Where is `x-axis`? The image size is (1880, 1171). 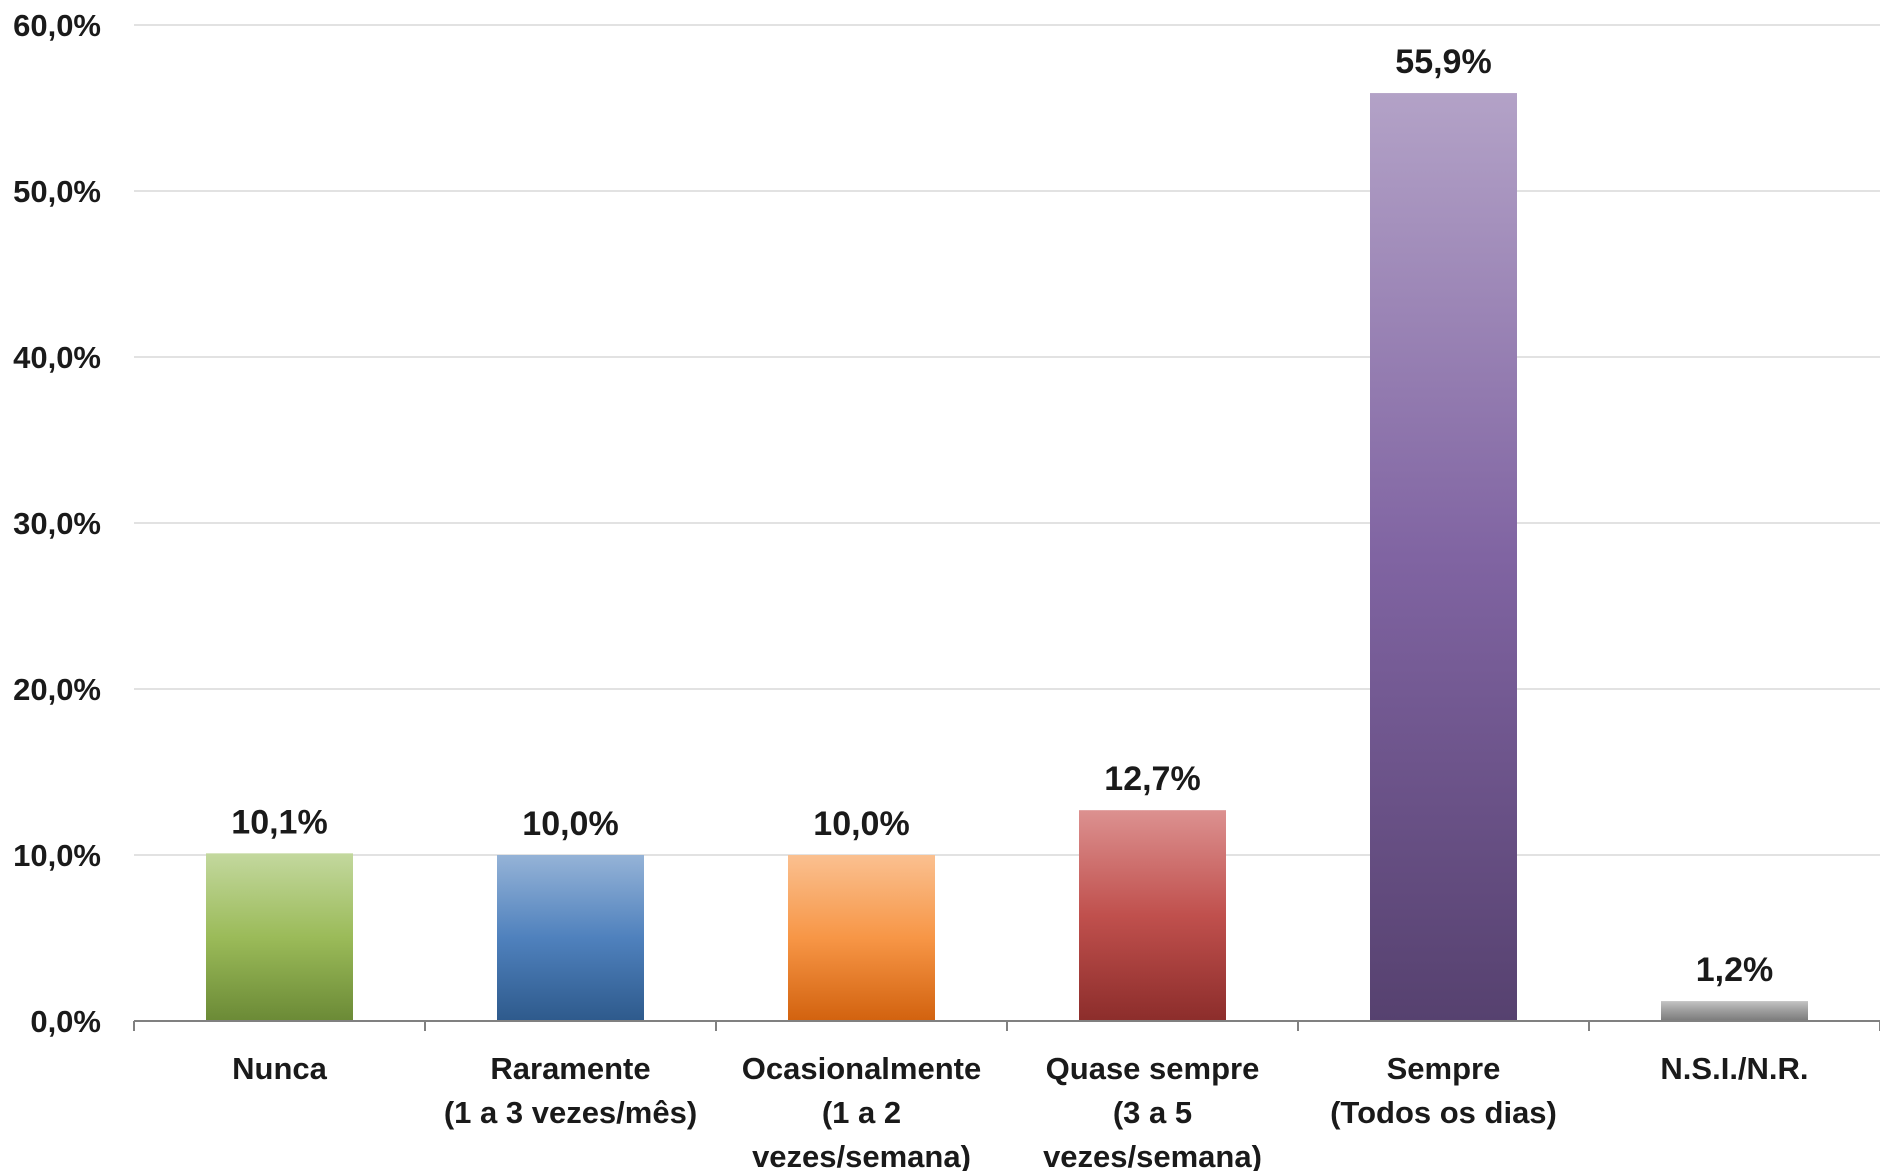
x-axis is located at coordinates (1006, 1025).